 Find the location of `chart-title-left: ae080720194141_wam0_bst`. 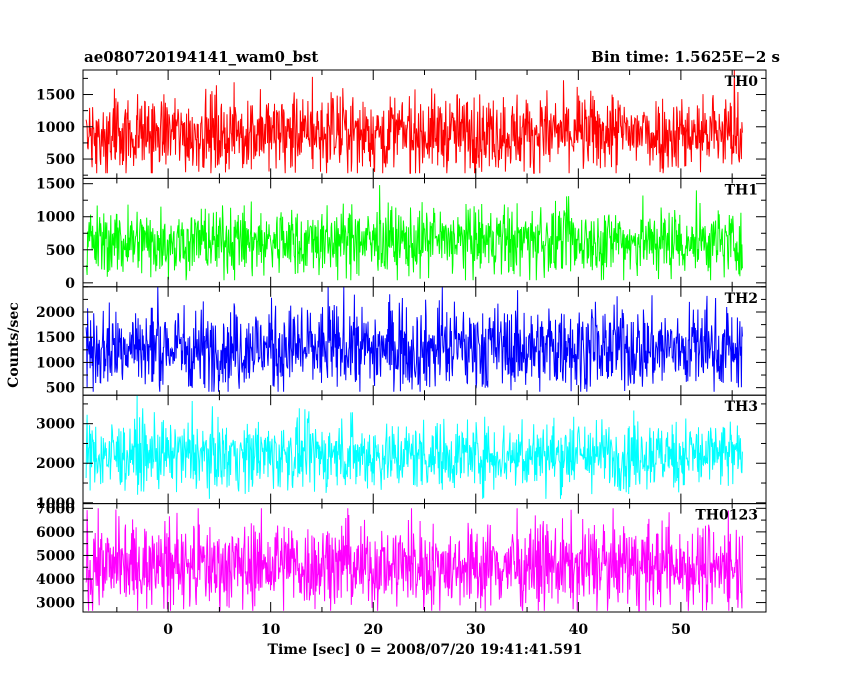

chart-title-left: ae080720194141_wam0_bst is located at coordinates (201, 57).